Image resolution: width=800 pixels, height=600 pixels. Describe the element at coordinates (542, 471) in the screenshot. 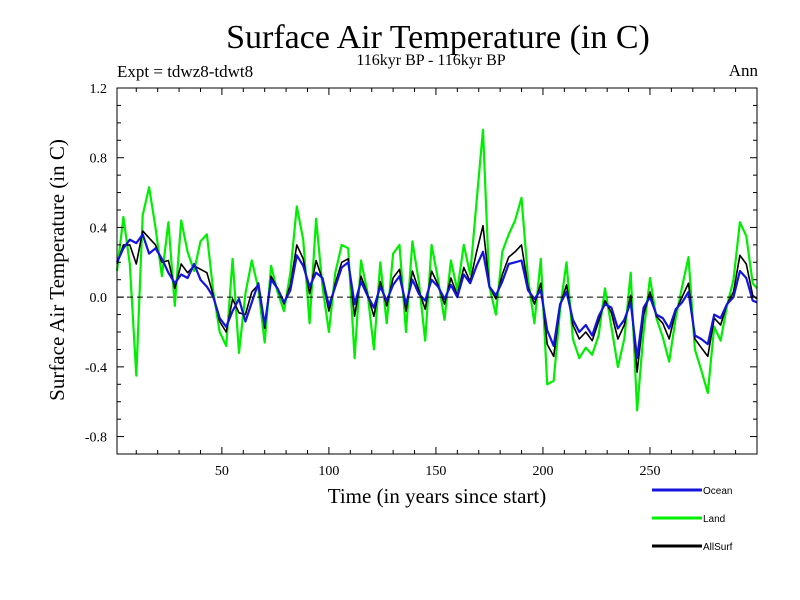

I see `x-tick-label: 200` at that location.